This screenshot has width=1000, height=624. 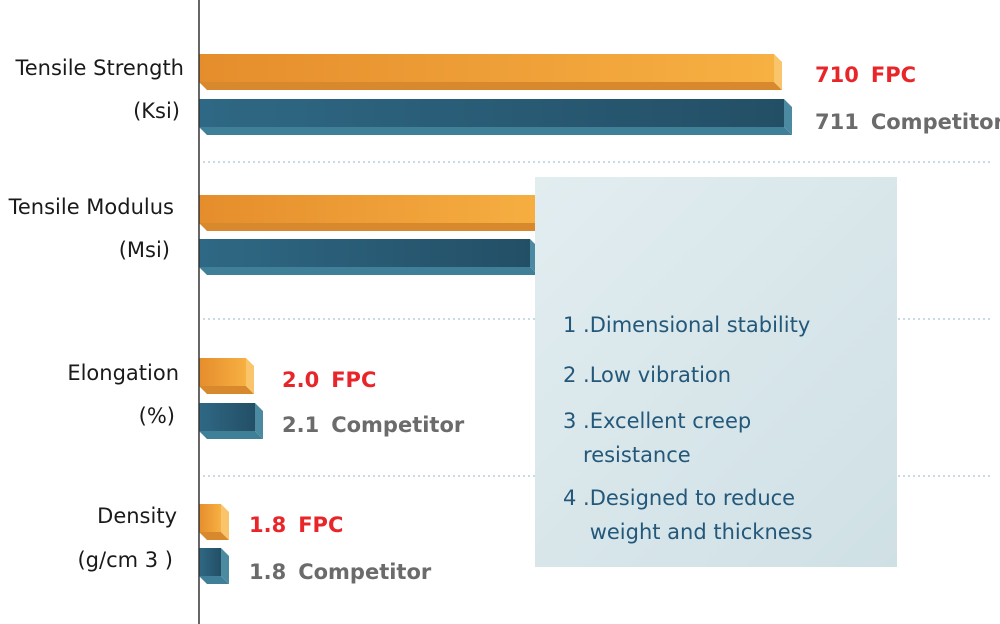 I want to click on category-label: Elongation, so click(x=123, y=373).